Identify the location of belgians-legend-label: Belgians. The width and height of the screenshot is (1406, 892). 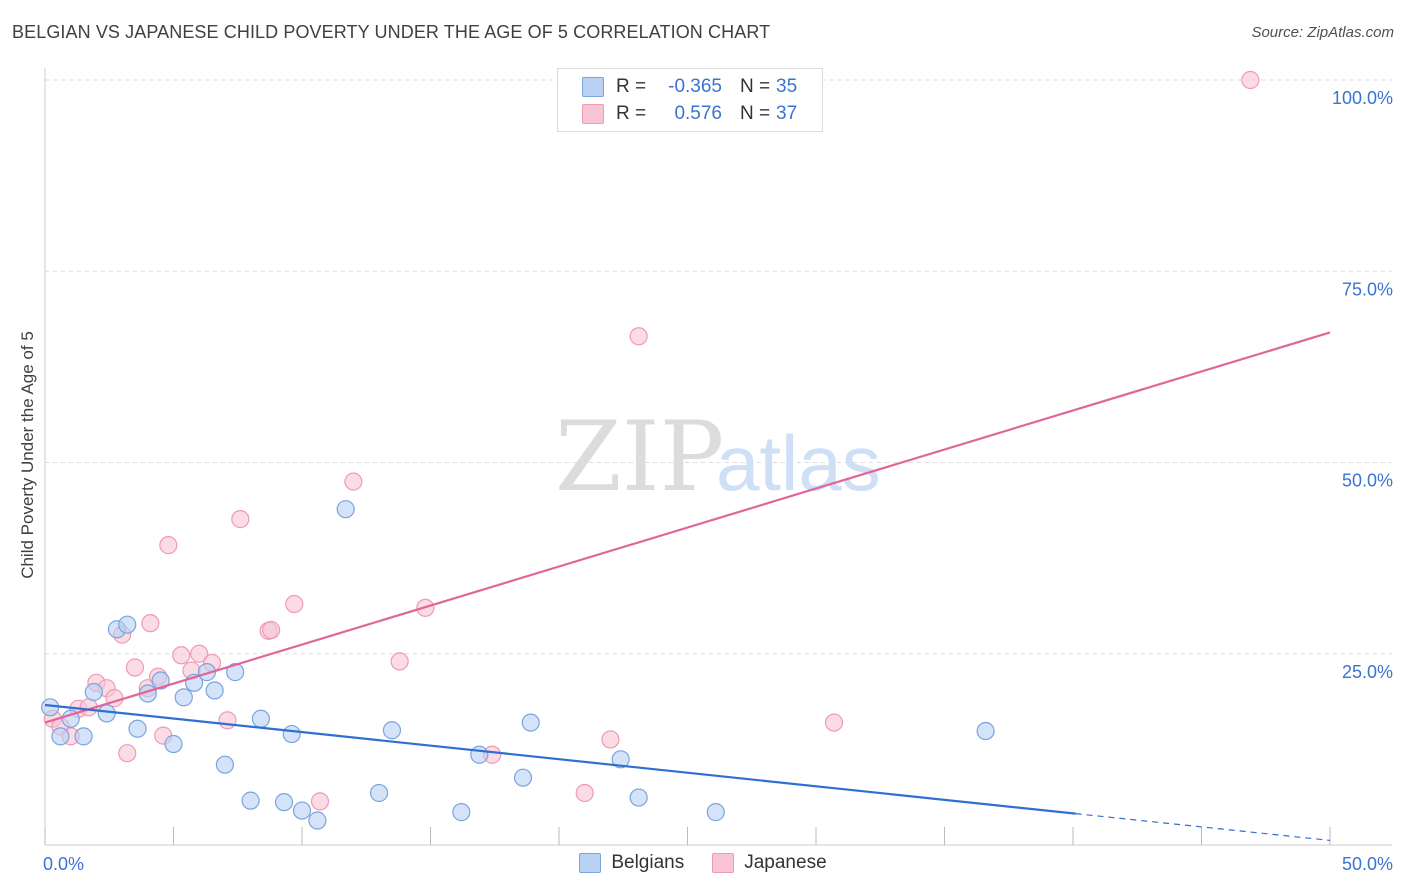
(648, 862).